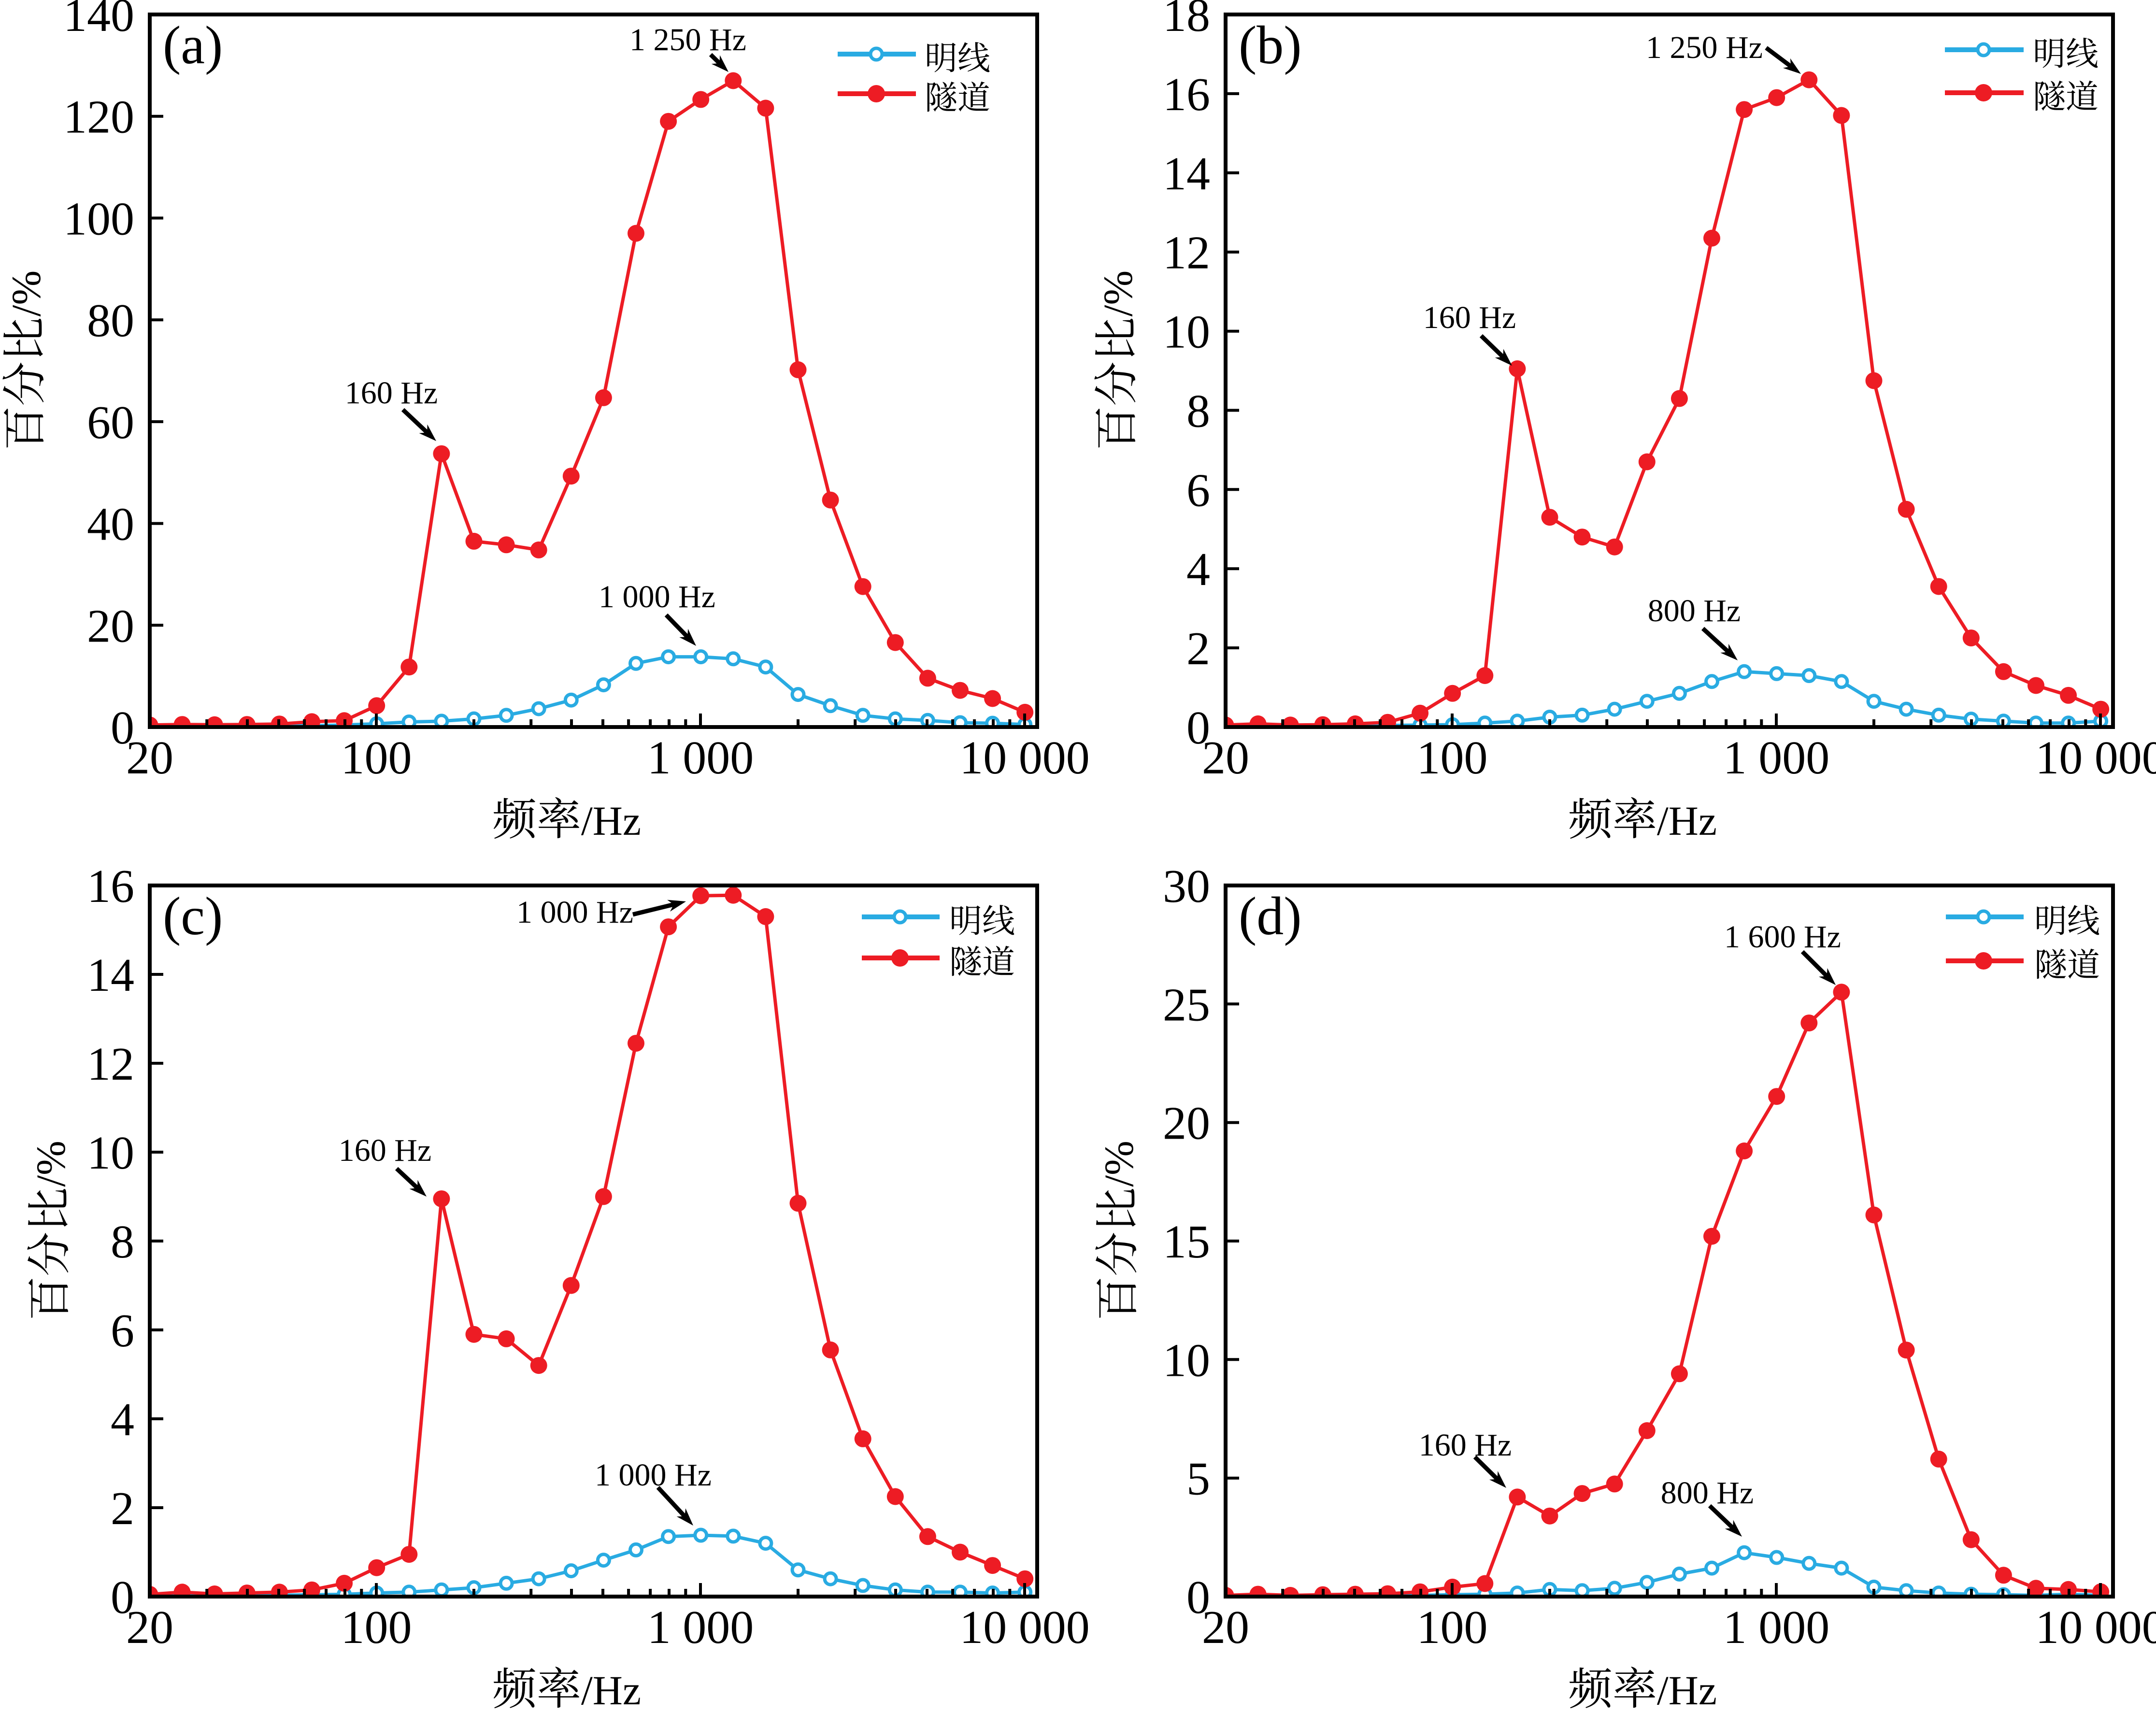 The width and height of the screenshot is (2156, 1713). What do you see at coordinates (98, 117) in the screenshot?
I see `svg-text: 120` at bounding box center [98, 117].